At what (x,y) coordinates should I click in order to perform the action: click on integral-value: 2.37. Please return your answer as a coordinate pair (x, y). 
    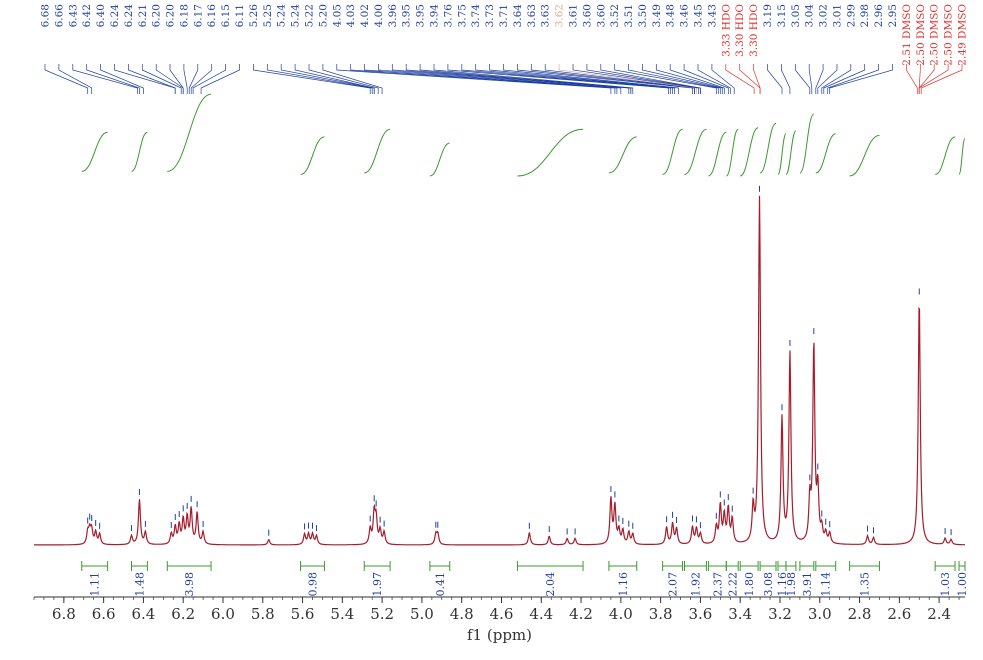
    Looking at the image, I should click on (717, 584).